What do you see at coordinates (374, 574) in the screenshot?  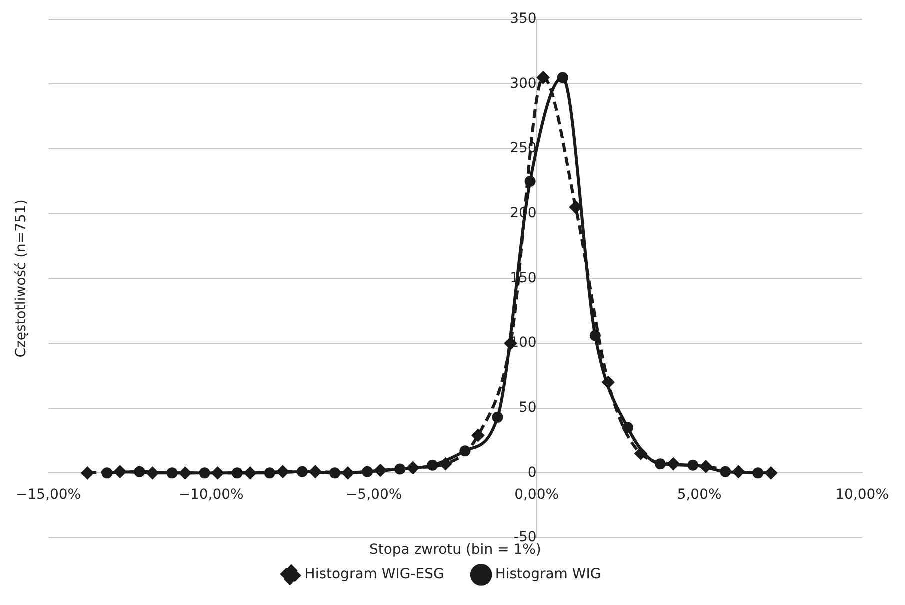 I see `legend-label: Histogram WIG-ESG` at bounding box center [374, 574].